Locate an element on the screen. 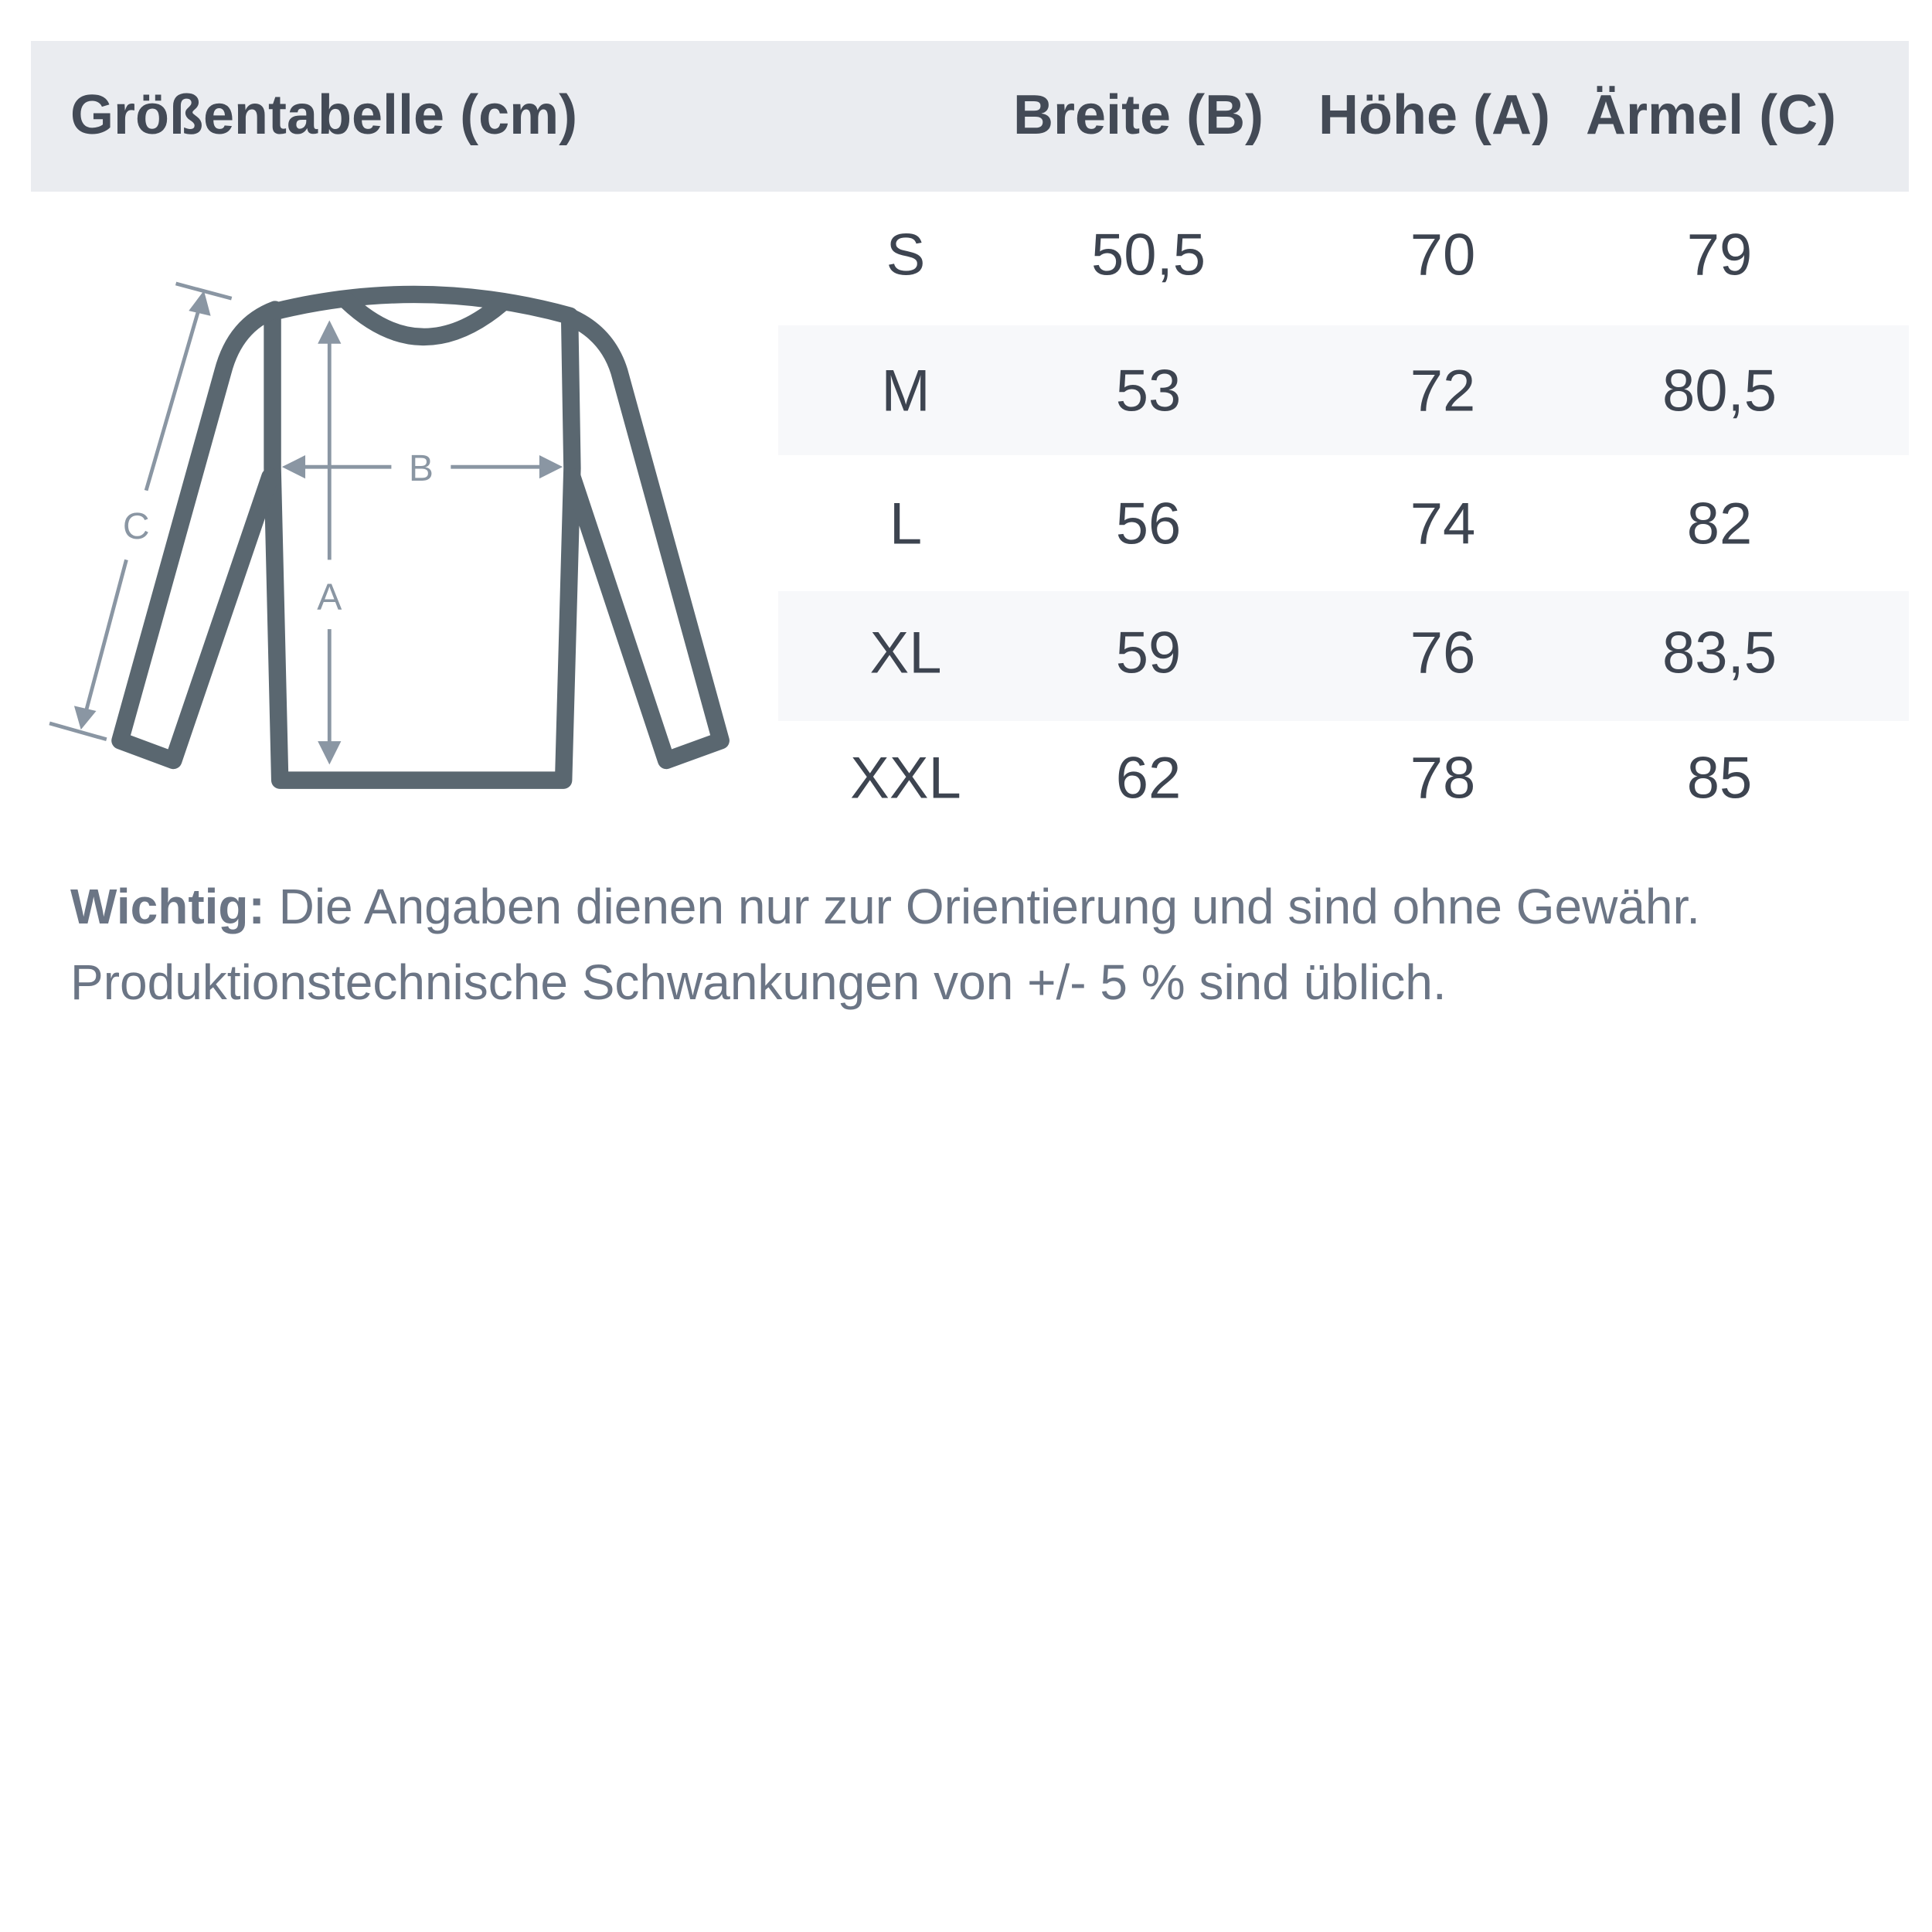 The image size is (1932, 1932). cell-breite: 59 is located at coordinates (1148, 653).